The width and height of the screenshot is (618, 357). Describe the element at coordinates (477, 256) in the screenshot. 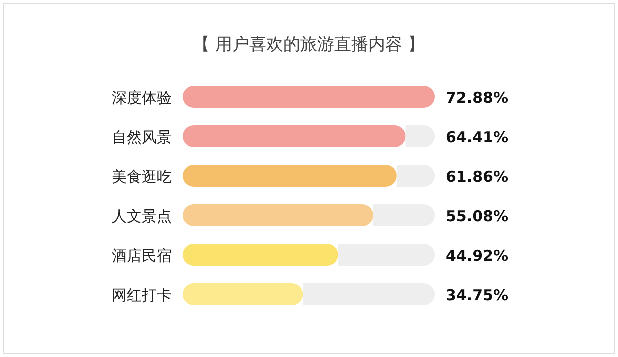

I see `data-label: 44.92%` at that location.